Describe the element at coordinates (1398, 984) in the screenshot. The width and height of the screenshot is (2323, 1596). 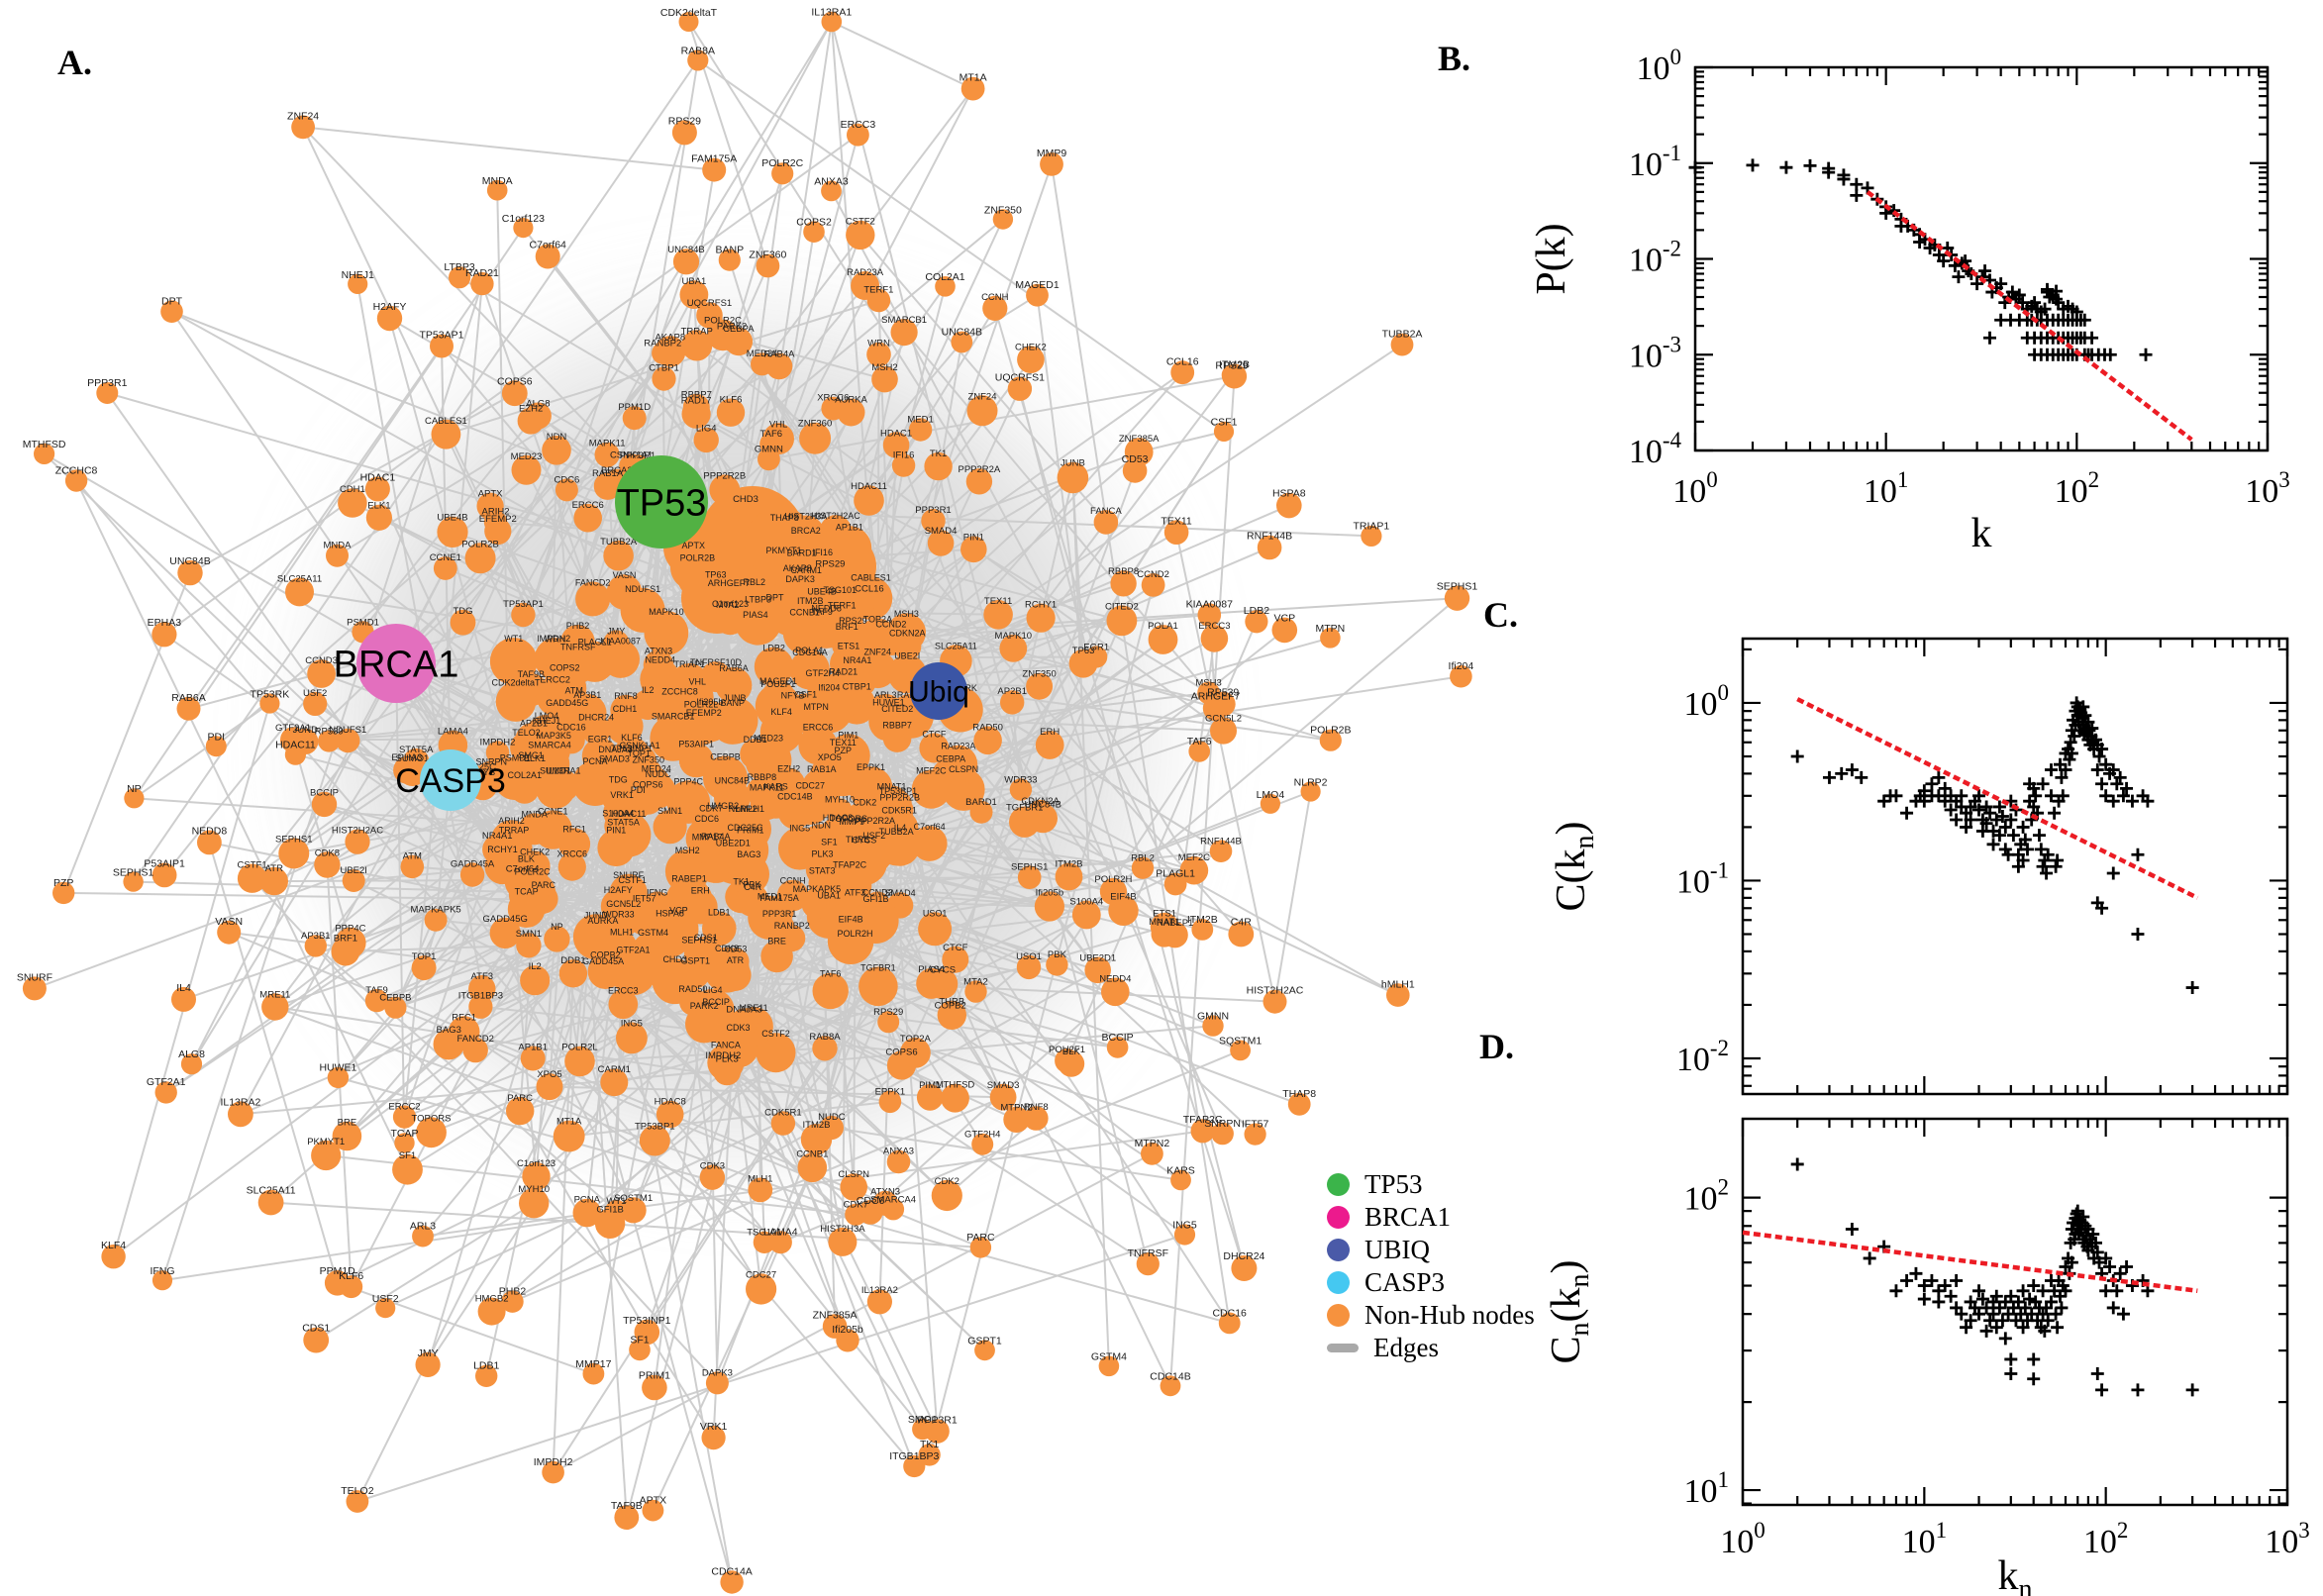
I see `node-label: hMLH1` at that location.